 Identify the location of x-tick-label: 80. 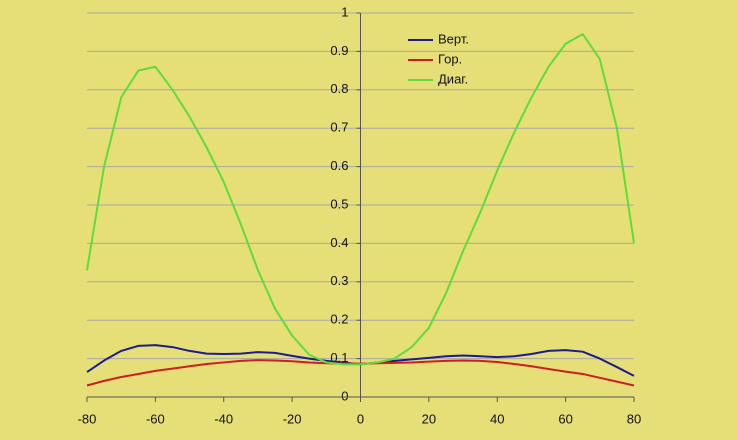
(634, 418).